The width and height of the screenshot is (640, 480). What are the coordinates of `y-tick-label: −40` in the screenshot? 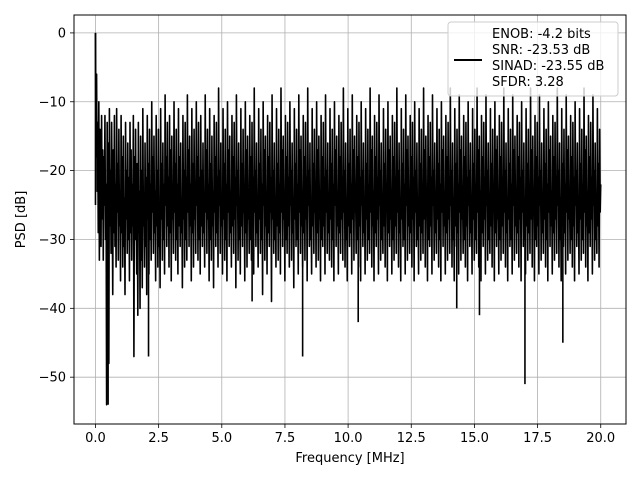 It's located at (52, 309).